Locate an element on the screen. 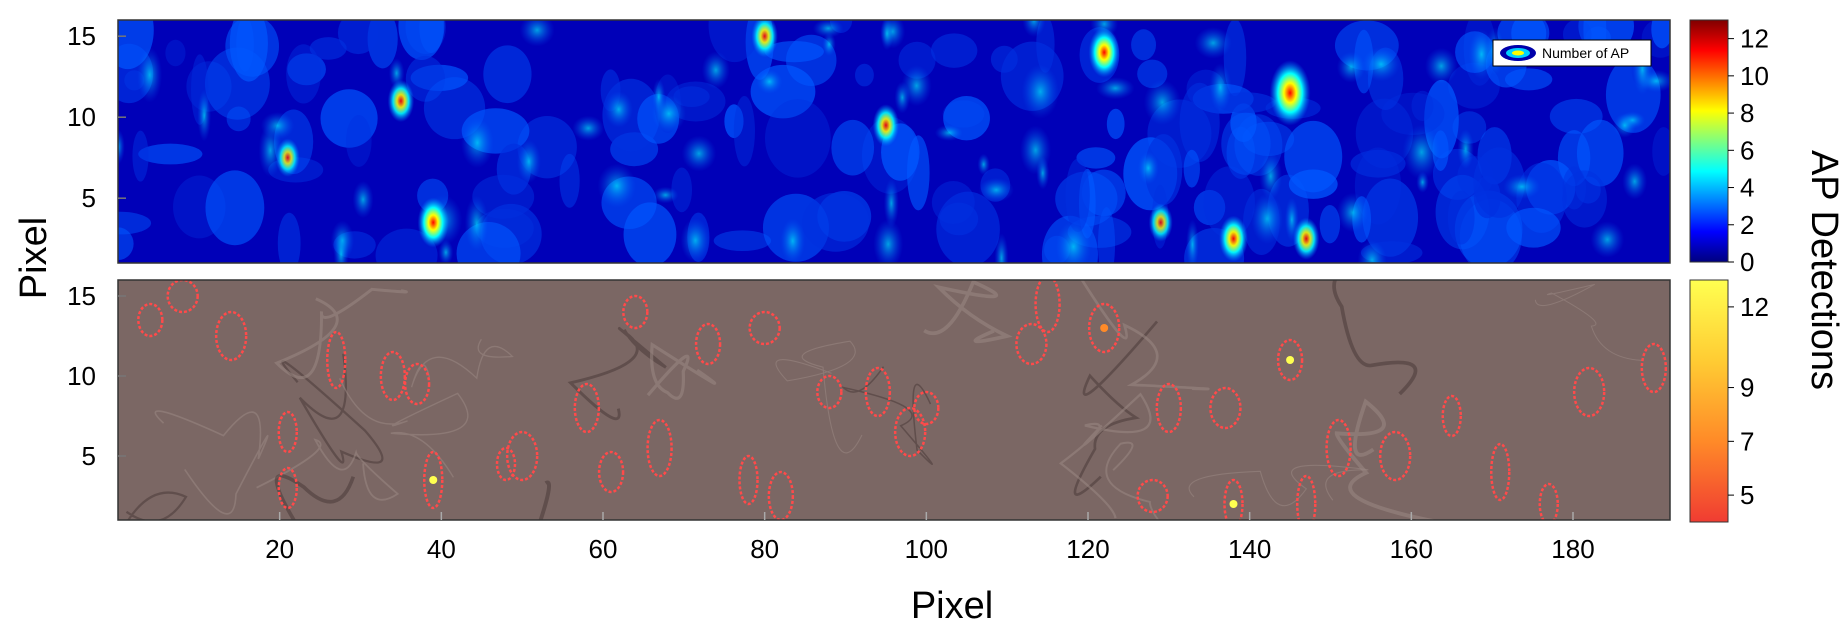  bottom-colorbar-gradient is located at coordinates (1709, 401).